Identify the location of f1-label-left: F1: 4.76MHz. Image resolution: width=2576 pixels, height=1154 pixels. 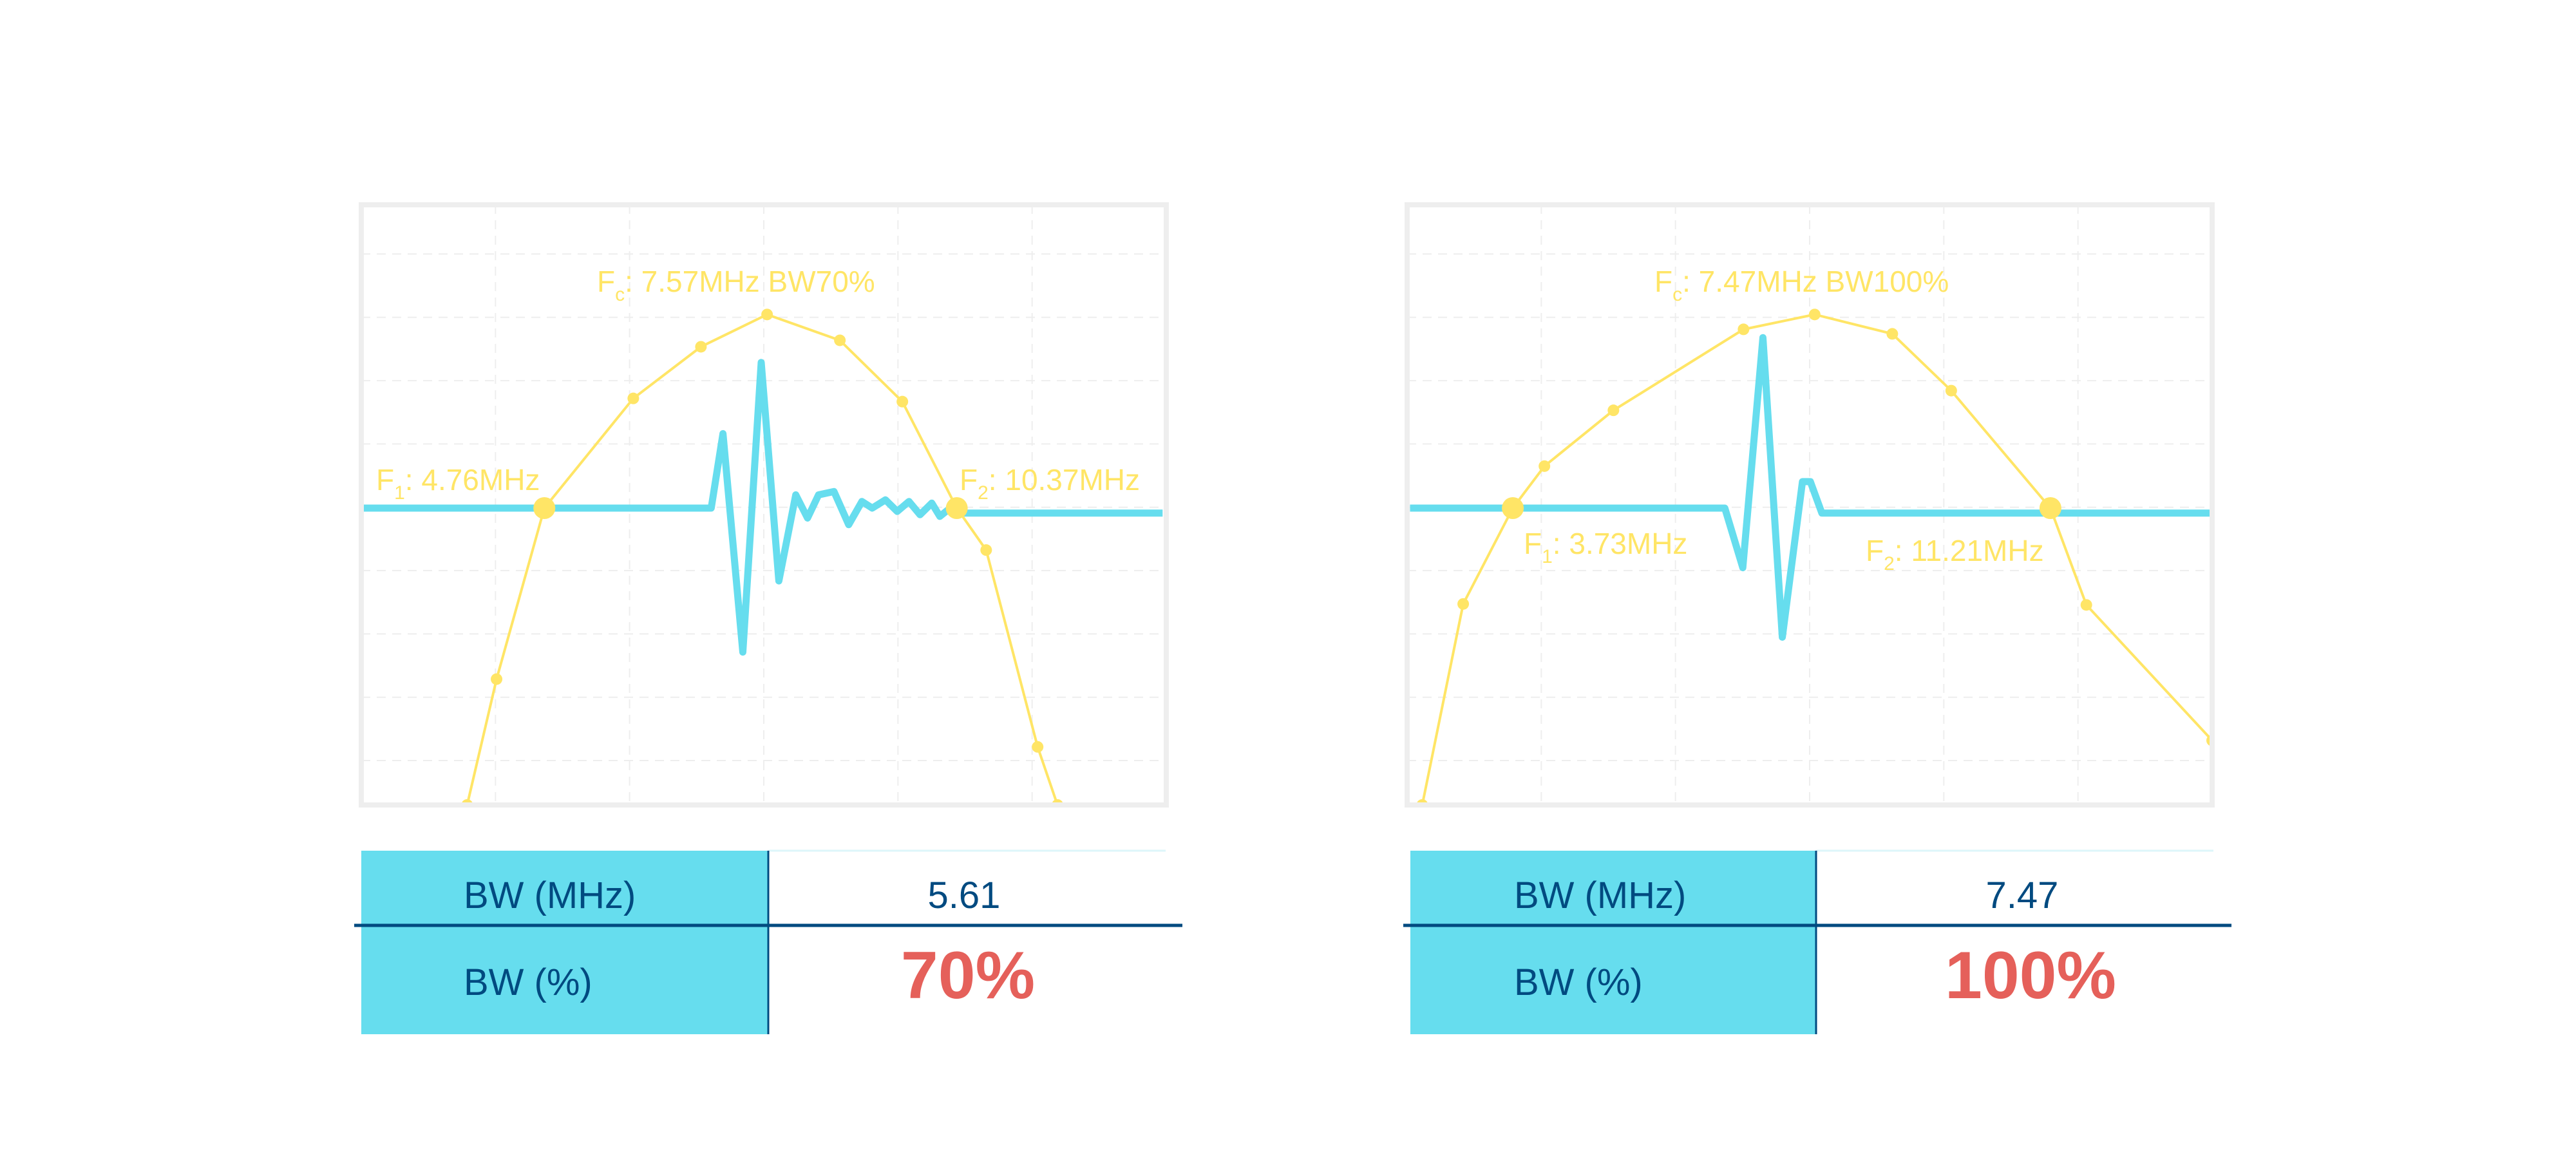
(458, 483).